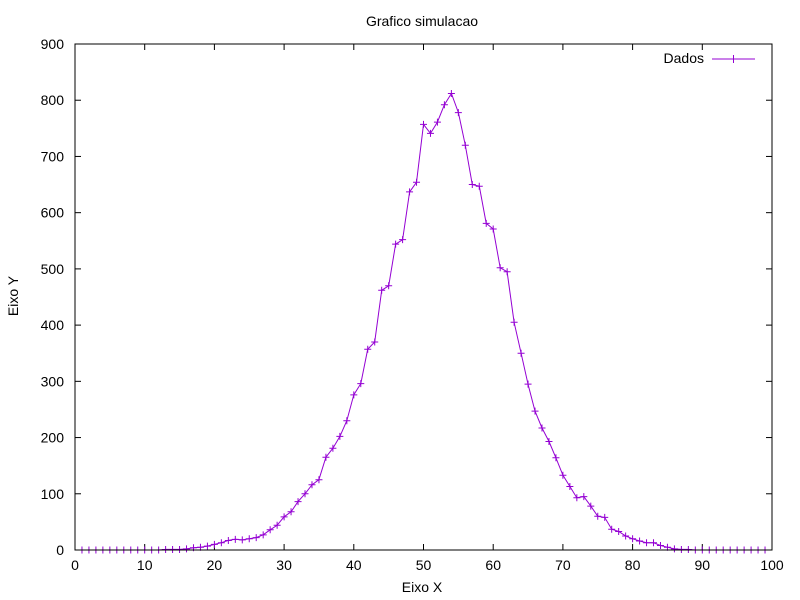 The height and width of the screenshot is (600, 800). Describe the element at coordinates (733, 59) in the screenshot. I see `legend-marker` at that location.